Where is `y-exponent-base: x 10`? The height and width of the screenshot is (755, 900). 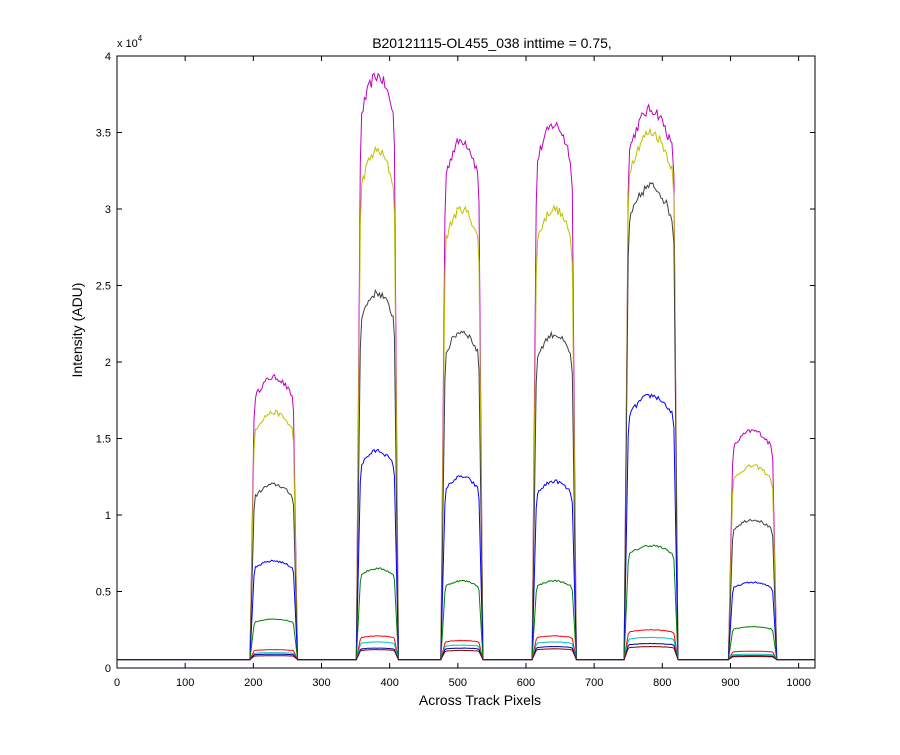 y-exponent-base: x 10 is located at coordinates (127, 44).